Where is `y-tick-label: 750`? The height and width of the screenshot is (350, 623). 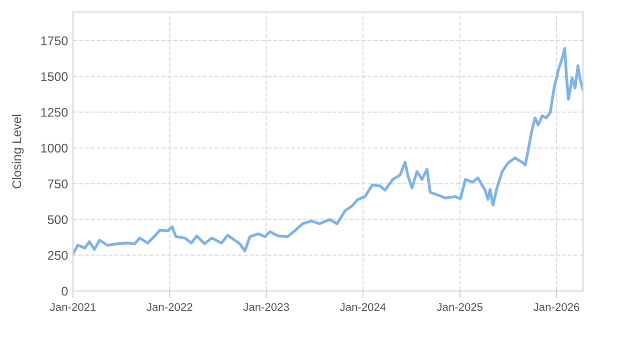
y-tick-label: 750 is located at coordinates (58, 183).